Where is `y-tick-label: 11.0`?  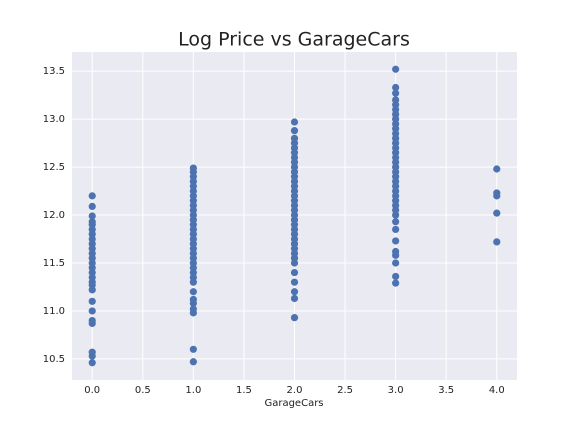 y-tick-label: 11.0 is located at coordinates (54, 311).